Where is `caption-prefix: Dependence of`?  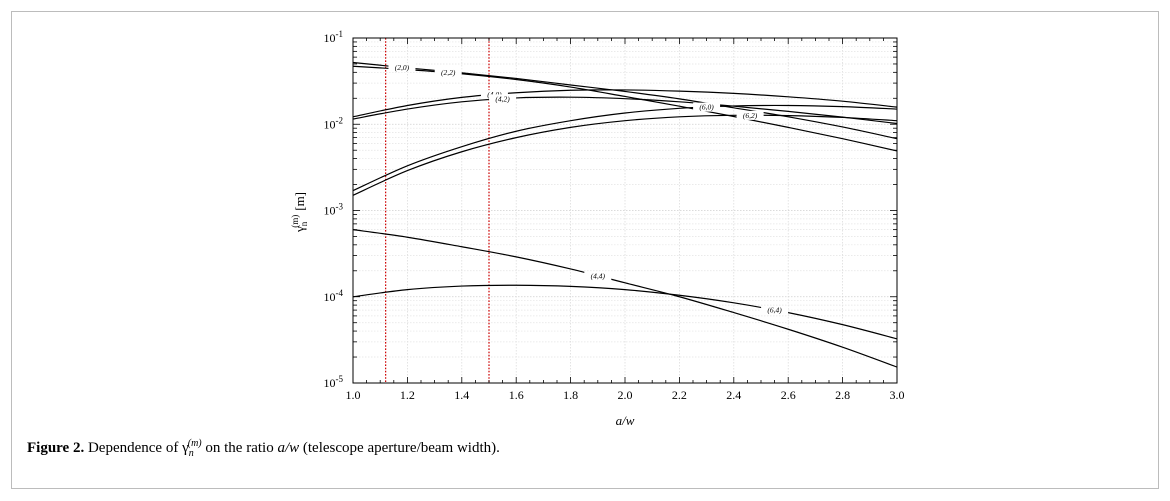
caption-prefix: Dependence of is located at coordinates (133, 448).